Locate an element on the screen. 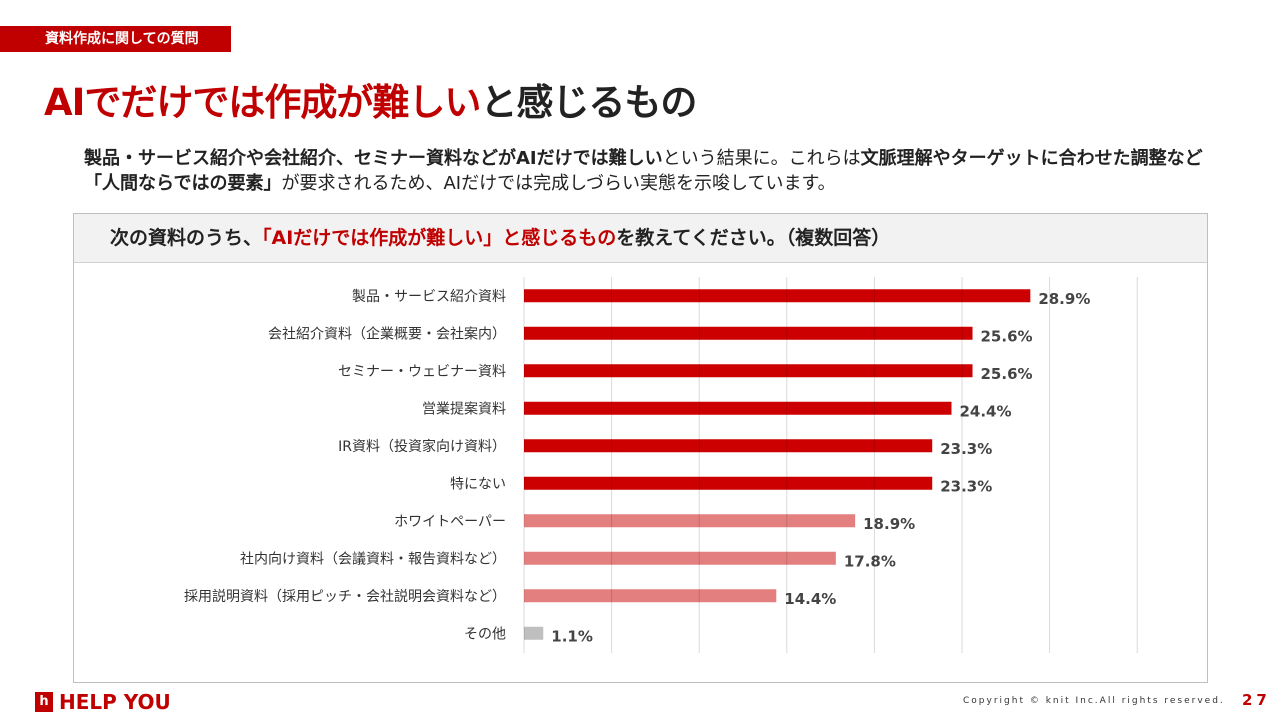 The width and height of the screenshot is (1280, 720). page-title: AIでだけでは作成が難しいと感じるもの is located at coordinates (370, 99).